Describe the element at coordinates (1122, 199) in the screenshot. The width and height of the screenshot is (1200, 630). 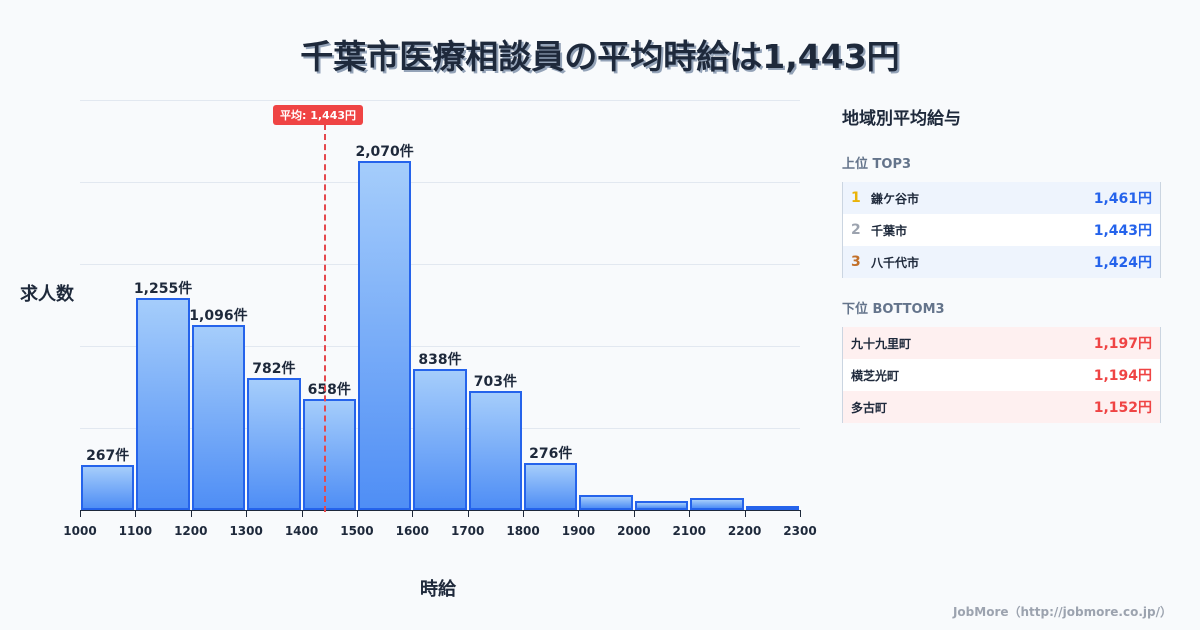
I see `region-salary: 1,461円` at that location.